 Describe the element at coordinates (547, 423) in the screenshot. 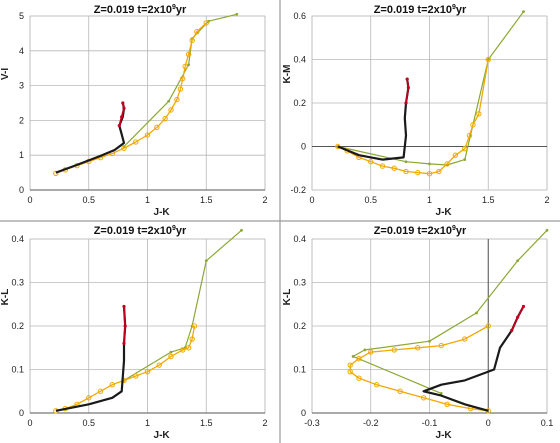

I see `x-tick-label: 0.1` at that location.